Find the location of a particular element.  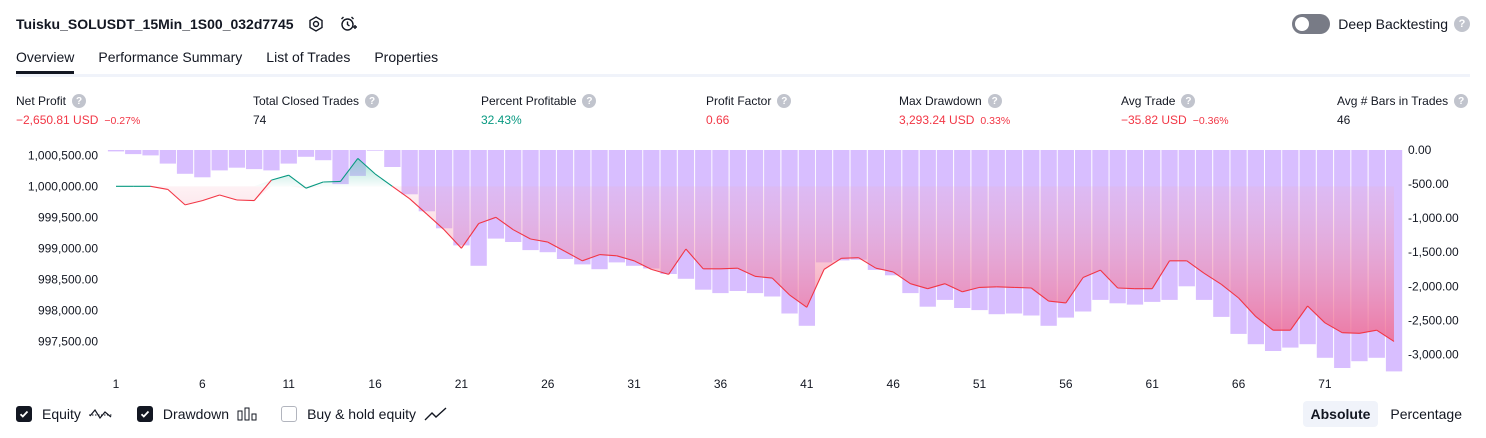

checkbox-unchecked-icon is located at coordinates (289, 414).